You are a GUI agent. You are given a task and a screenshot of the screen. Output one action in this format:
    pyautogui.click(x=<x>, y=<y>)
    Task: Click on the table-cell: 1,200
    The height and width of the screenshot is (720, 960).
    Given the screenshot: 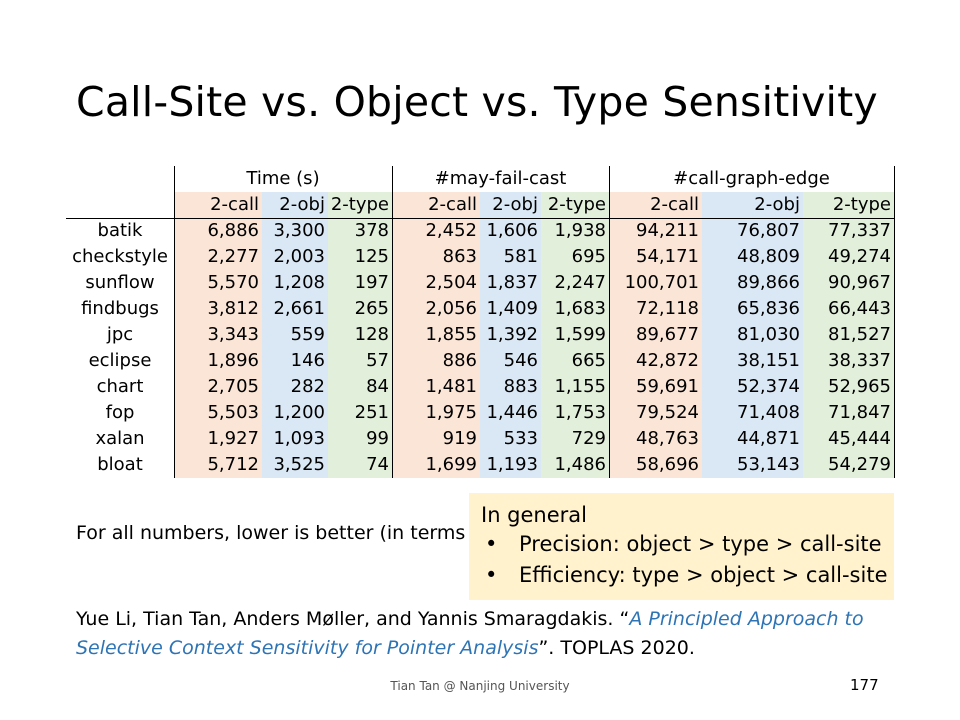 What is the action you would take?
    pyautogui.click(x=299, y=412)
    